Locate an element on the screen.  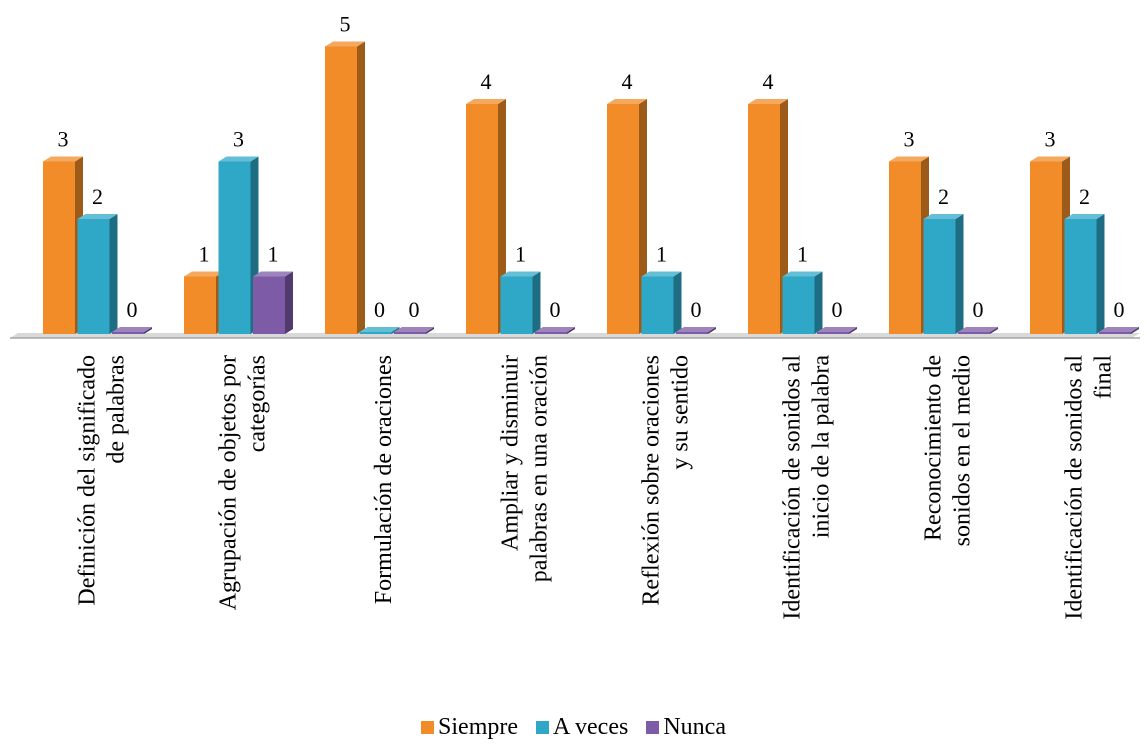
data-label-siempre-5: 4 is located at coordinates (627, 81).